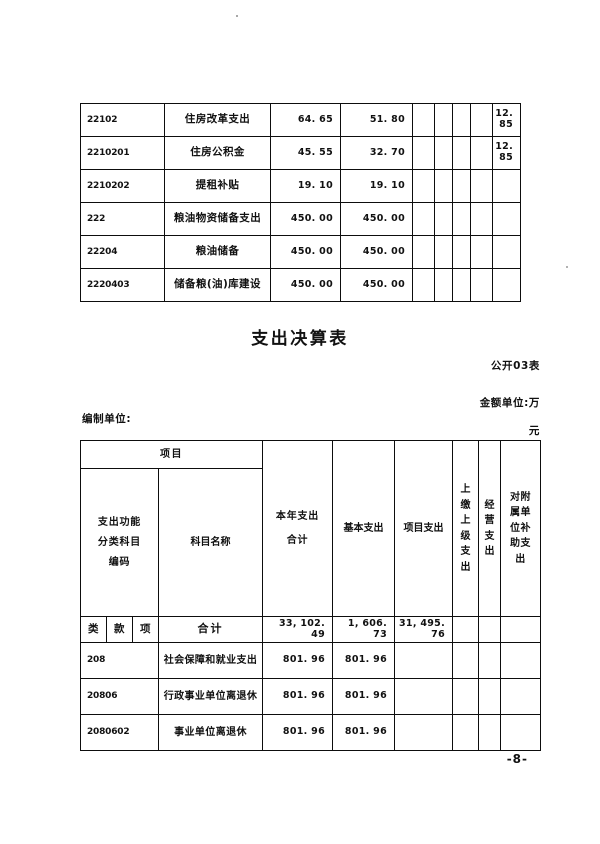  I want to click on table-row: 22102 住房改革支出 64. 65 51. 80 12. 85, so click(300, 120).